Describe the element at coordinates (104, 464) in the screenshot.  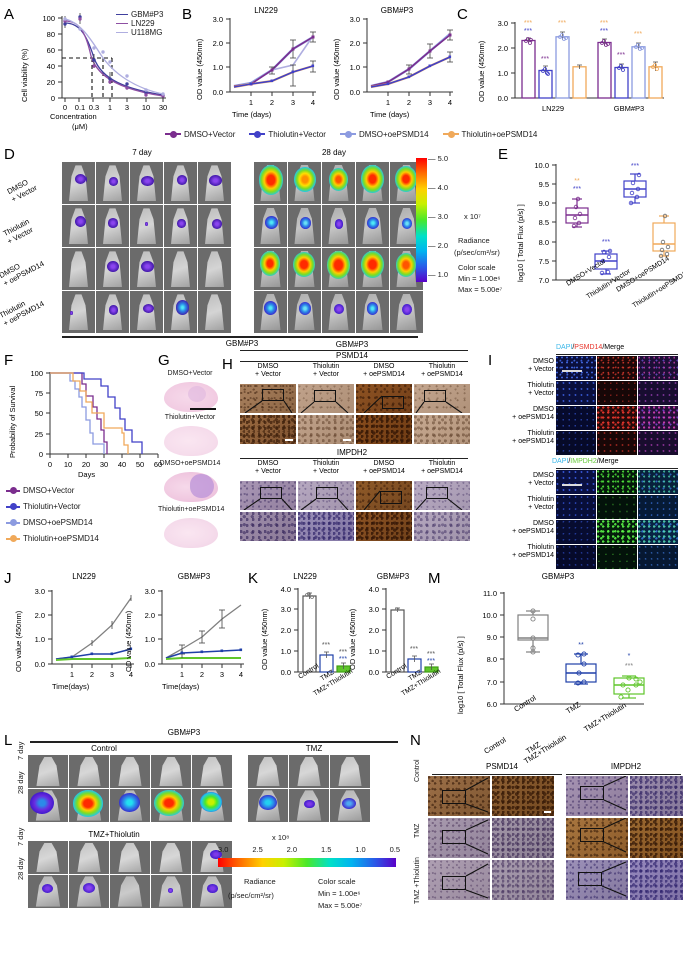
I see `svg-text: 30` at that location.